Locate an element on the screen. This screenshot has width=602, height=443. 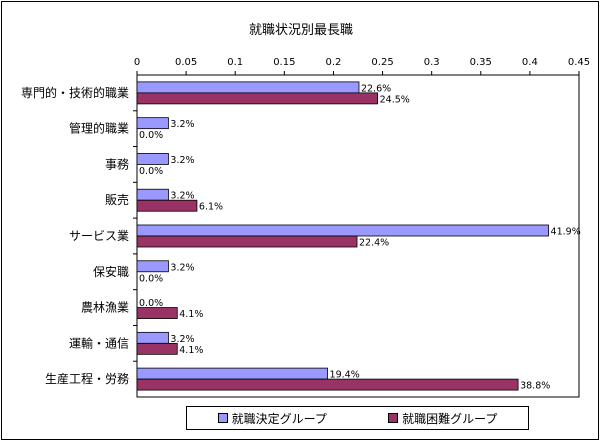
x-tick-label: 0.25 is located at coordinates (382, 62).